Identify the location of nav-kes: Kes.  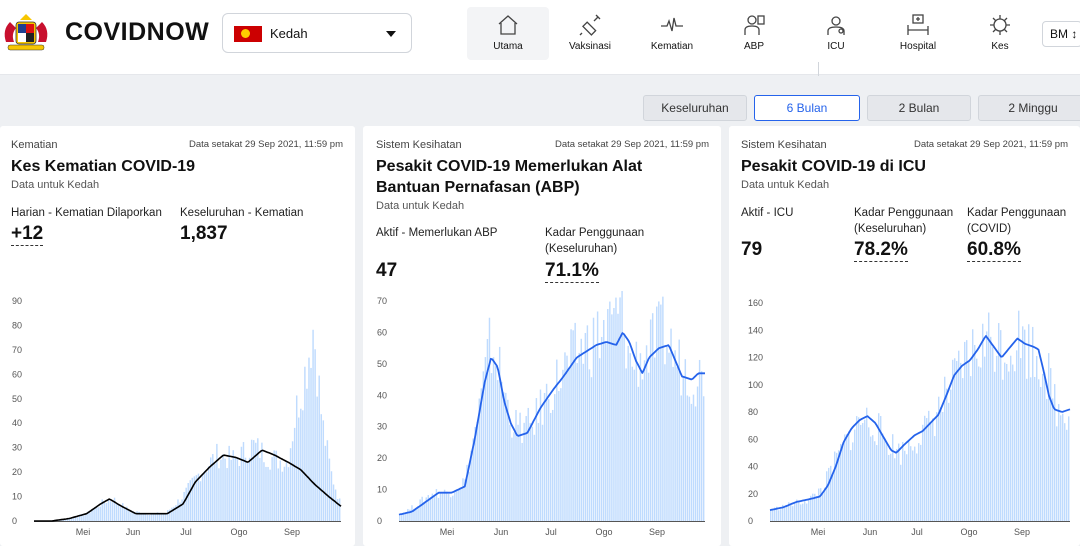
(1000, 33).